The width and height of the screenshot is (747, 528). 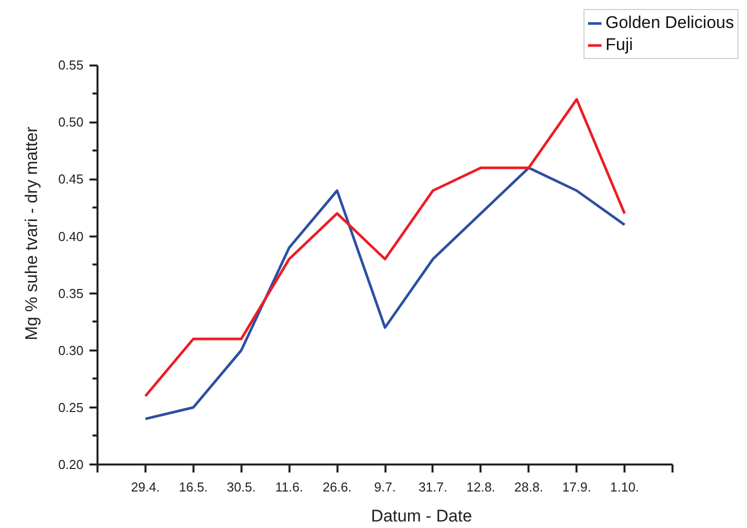 I want to click on x-tick-label: 17.9., so click(x=577, y=487).